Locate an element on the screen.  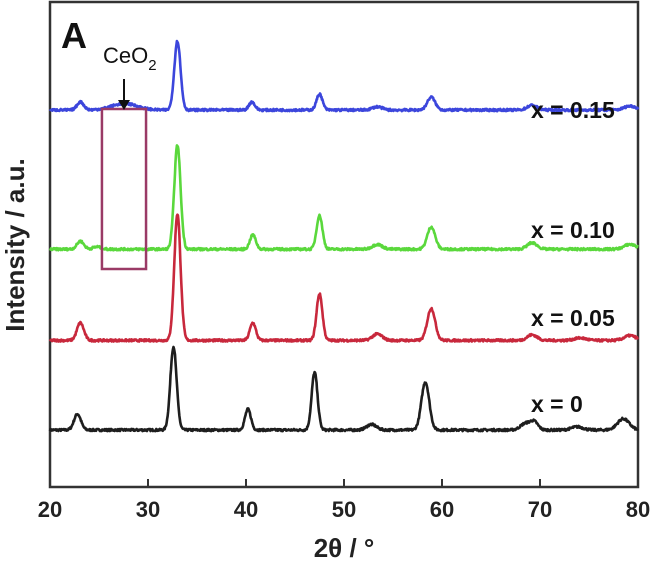
series-label-x0.05: x = 0.05 is located at coordinates (573, 318).